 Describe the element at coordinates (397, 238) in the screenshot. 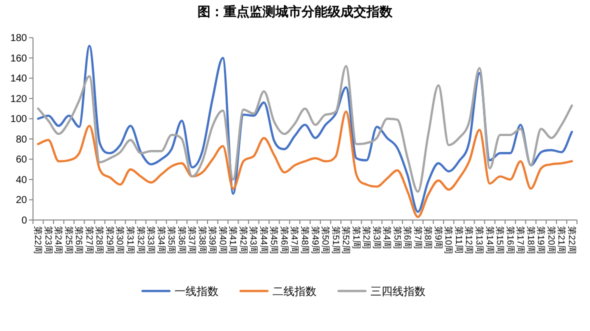

I see `x-tick-label: 第5周` at that location.